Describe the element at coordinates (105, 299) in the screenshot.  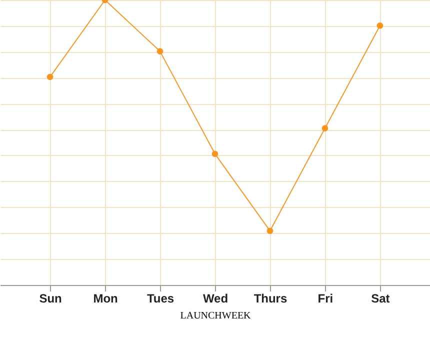
I see `x-tick-label: Mon` at that location.